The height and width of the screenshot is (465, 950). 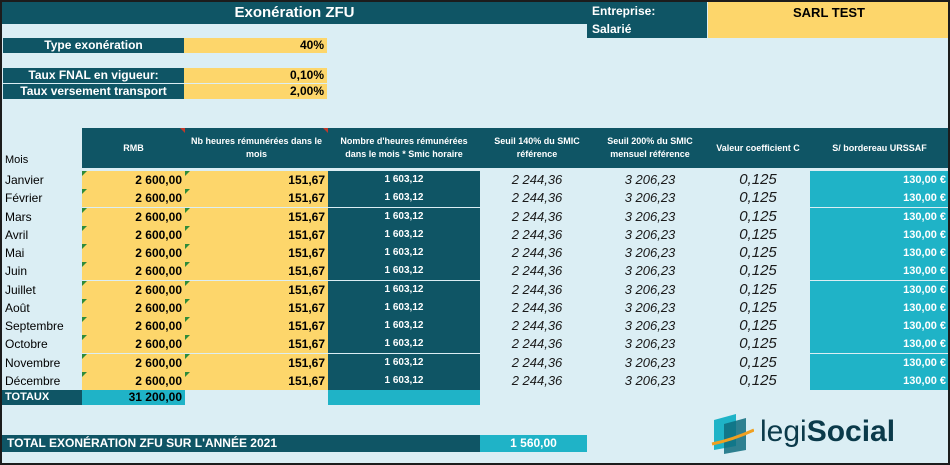 I want to click on totaux-label: TOTAUX, so click(x=42, y=397).